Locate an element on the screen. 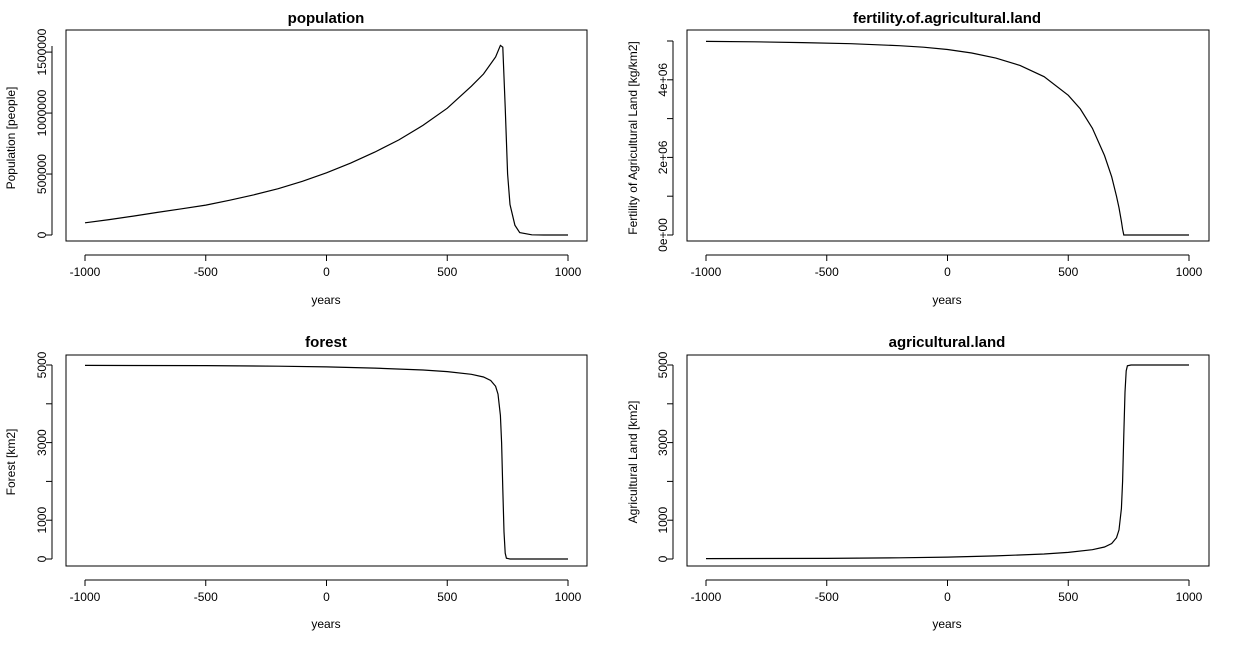 This screenshot has height=648, width=1242. panel-title: agricultural.land is located at coordinates (947, 342).